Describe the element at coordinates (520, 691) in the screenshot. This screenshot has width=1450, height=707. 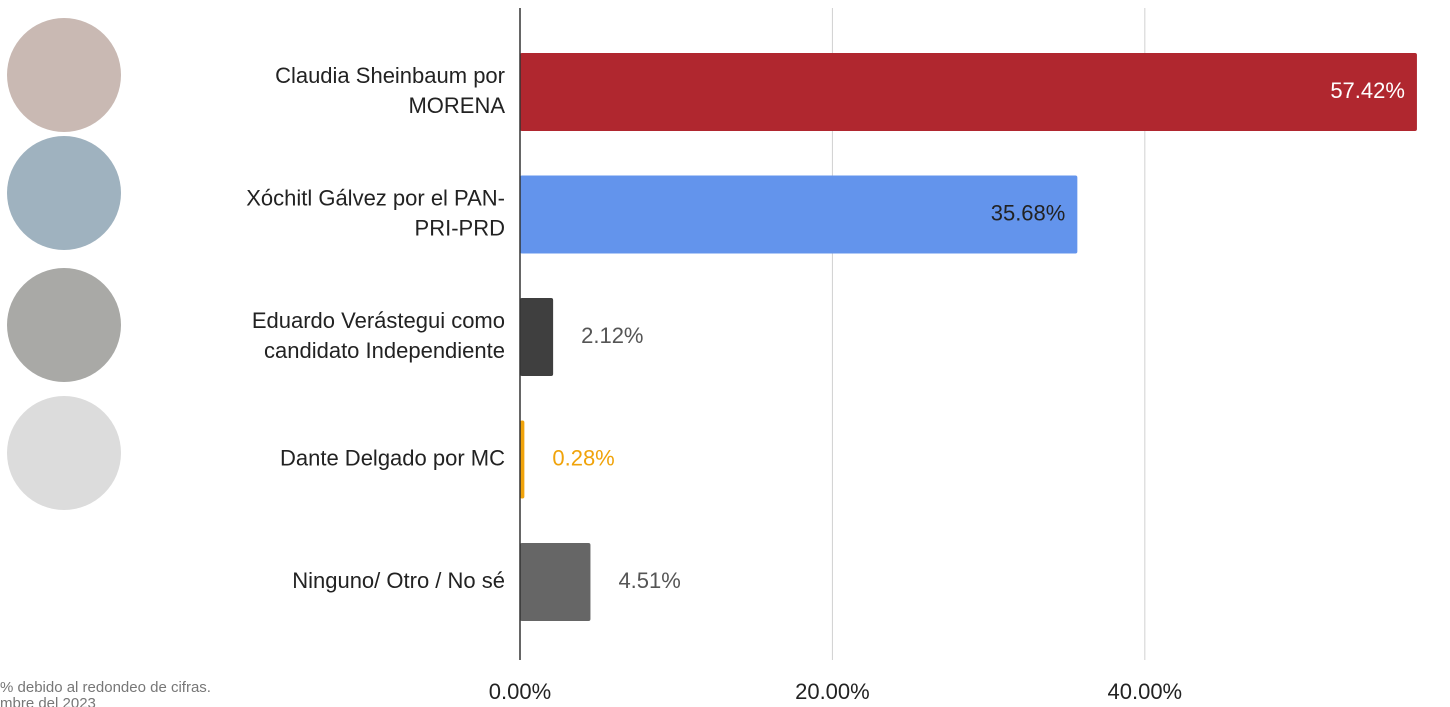
I see `x-tick-label: 0.00%` at that location.